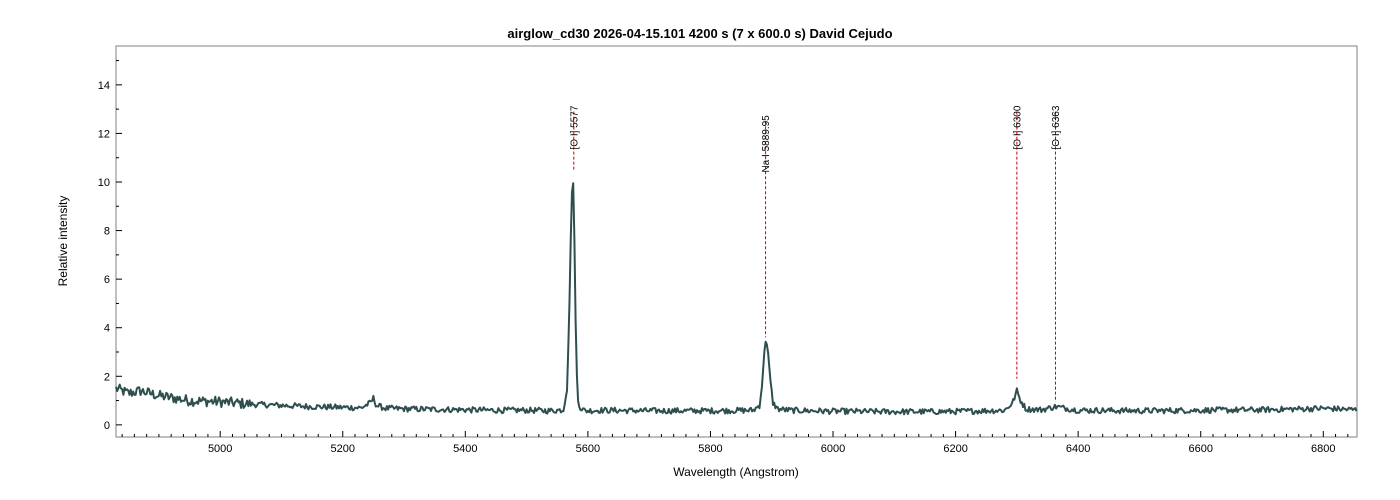 The image size is (1400, 500). I want to click on y-tick-label: 2, so click(107, 377).